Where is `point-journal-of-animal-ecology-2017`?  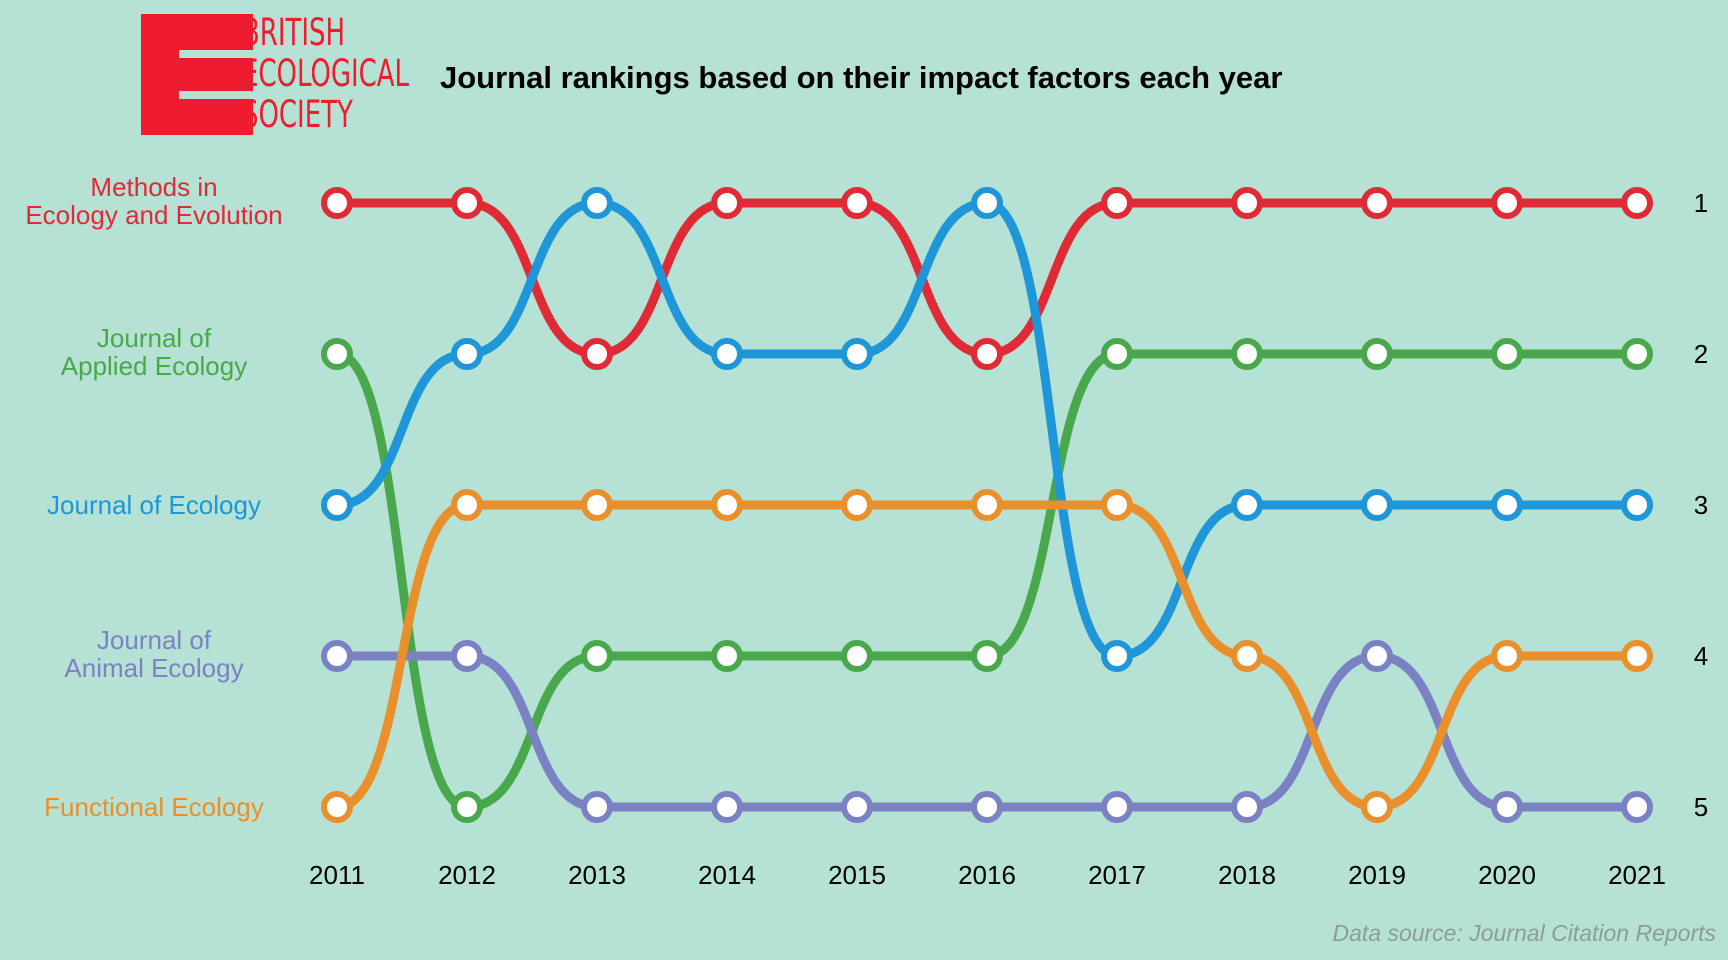
point-journal-of-animal-ecology-2017 is located at coordinates (1117, 807).